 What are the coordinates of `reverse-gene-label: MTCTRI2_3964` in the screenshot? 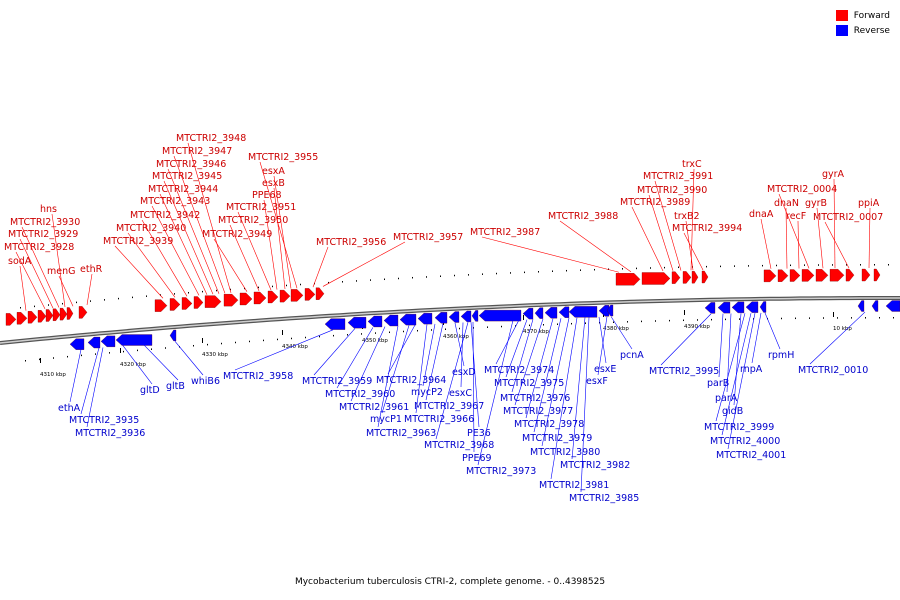 It's located at (411, 380).